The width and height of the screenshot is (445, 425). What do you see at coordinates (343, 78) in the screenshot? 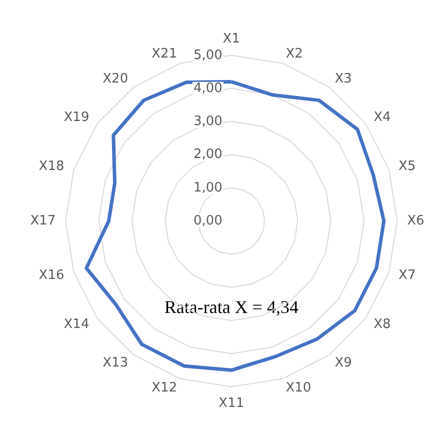
I see `spoke-label: X3` at bounding box center [343, 78].